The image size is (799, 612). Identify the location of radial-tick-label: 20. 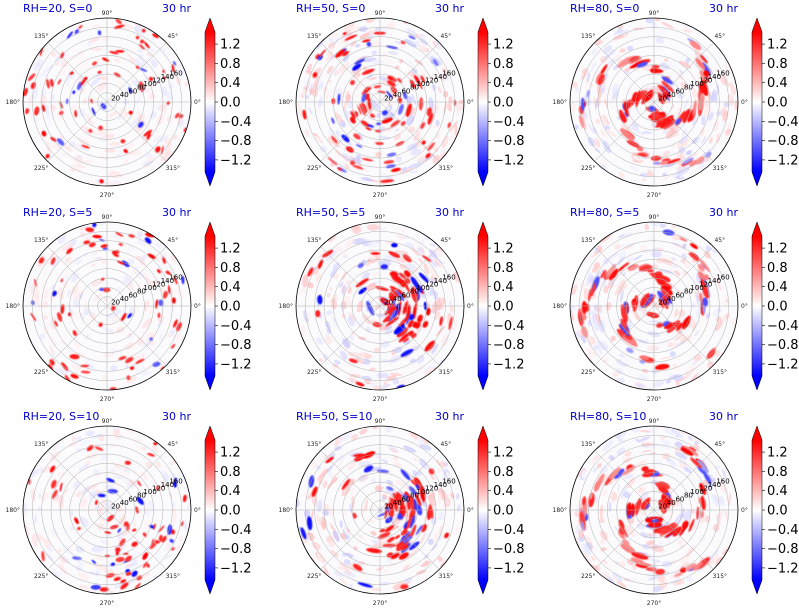
(662, 302).